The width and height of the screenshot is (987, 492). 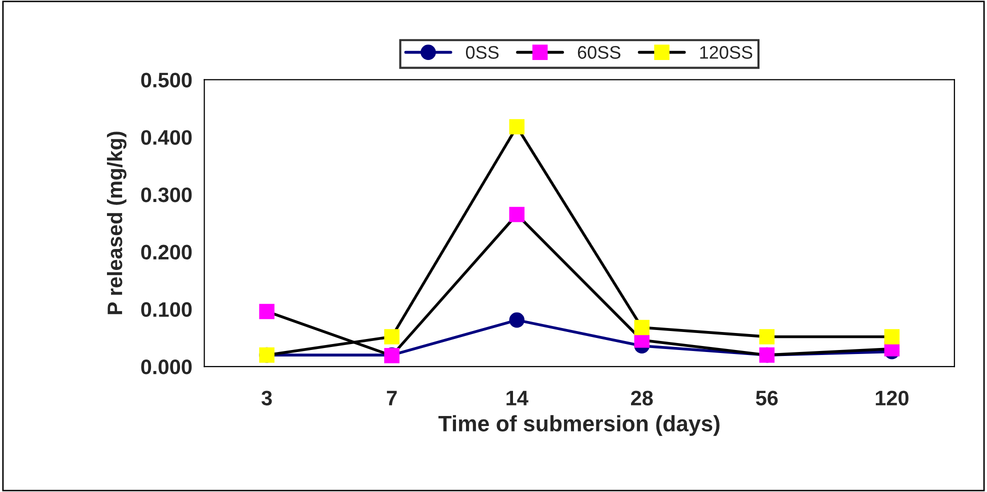 I want to click on y-tick-label: 0.400, so click(x=166, y=137).